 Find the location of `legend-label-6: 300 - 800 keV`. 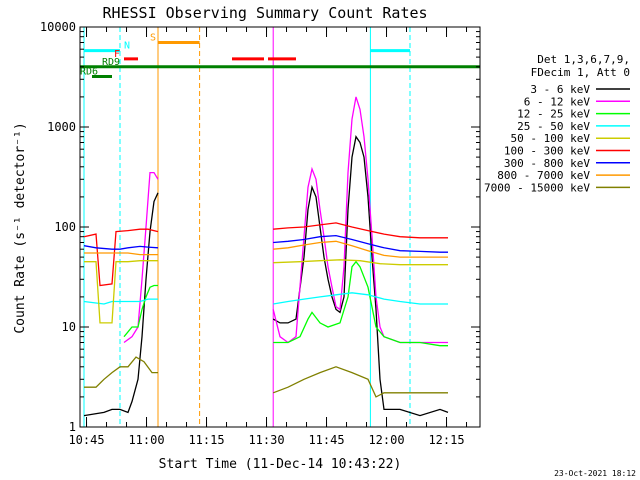

legend-label-6: 300 - 800 keV is located at coordinates (547, 163).